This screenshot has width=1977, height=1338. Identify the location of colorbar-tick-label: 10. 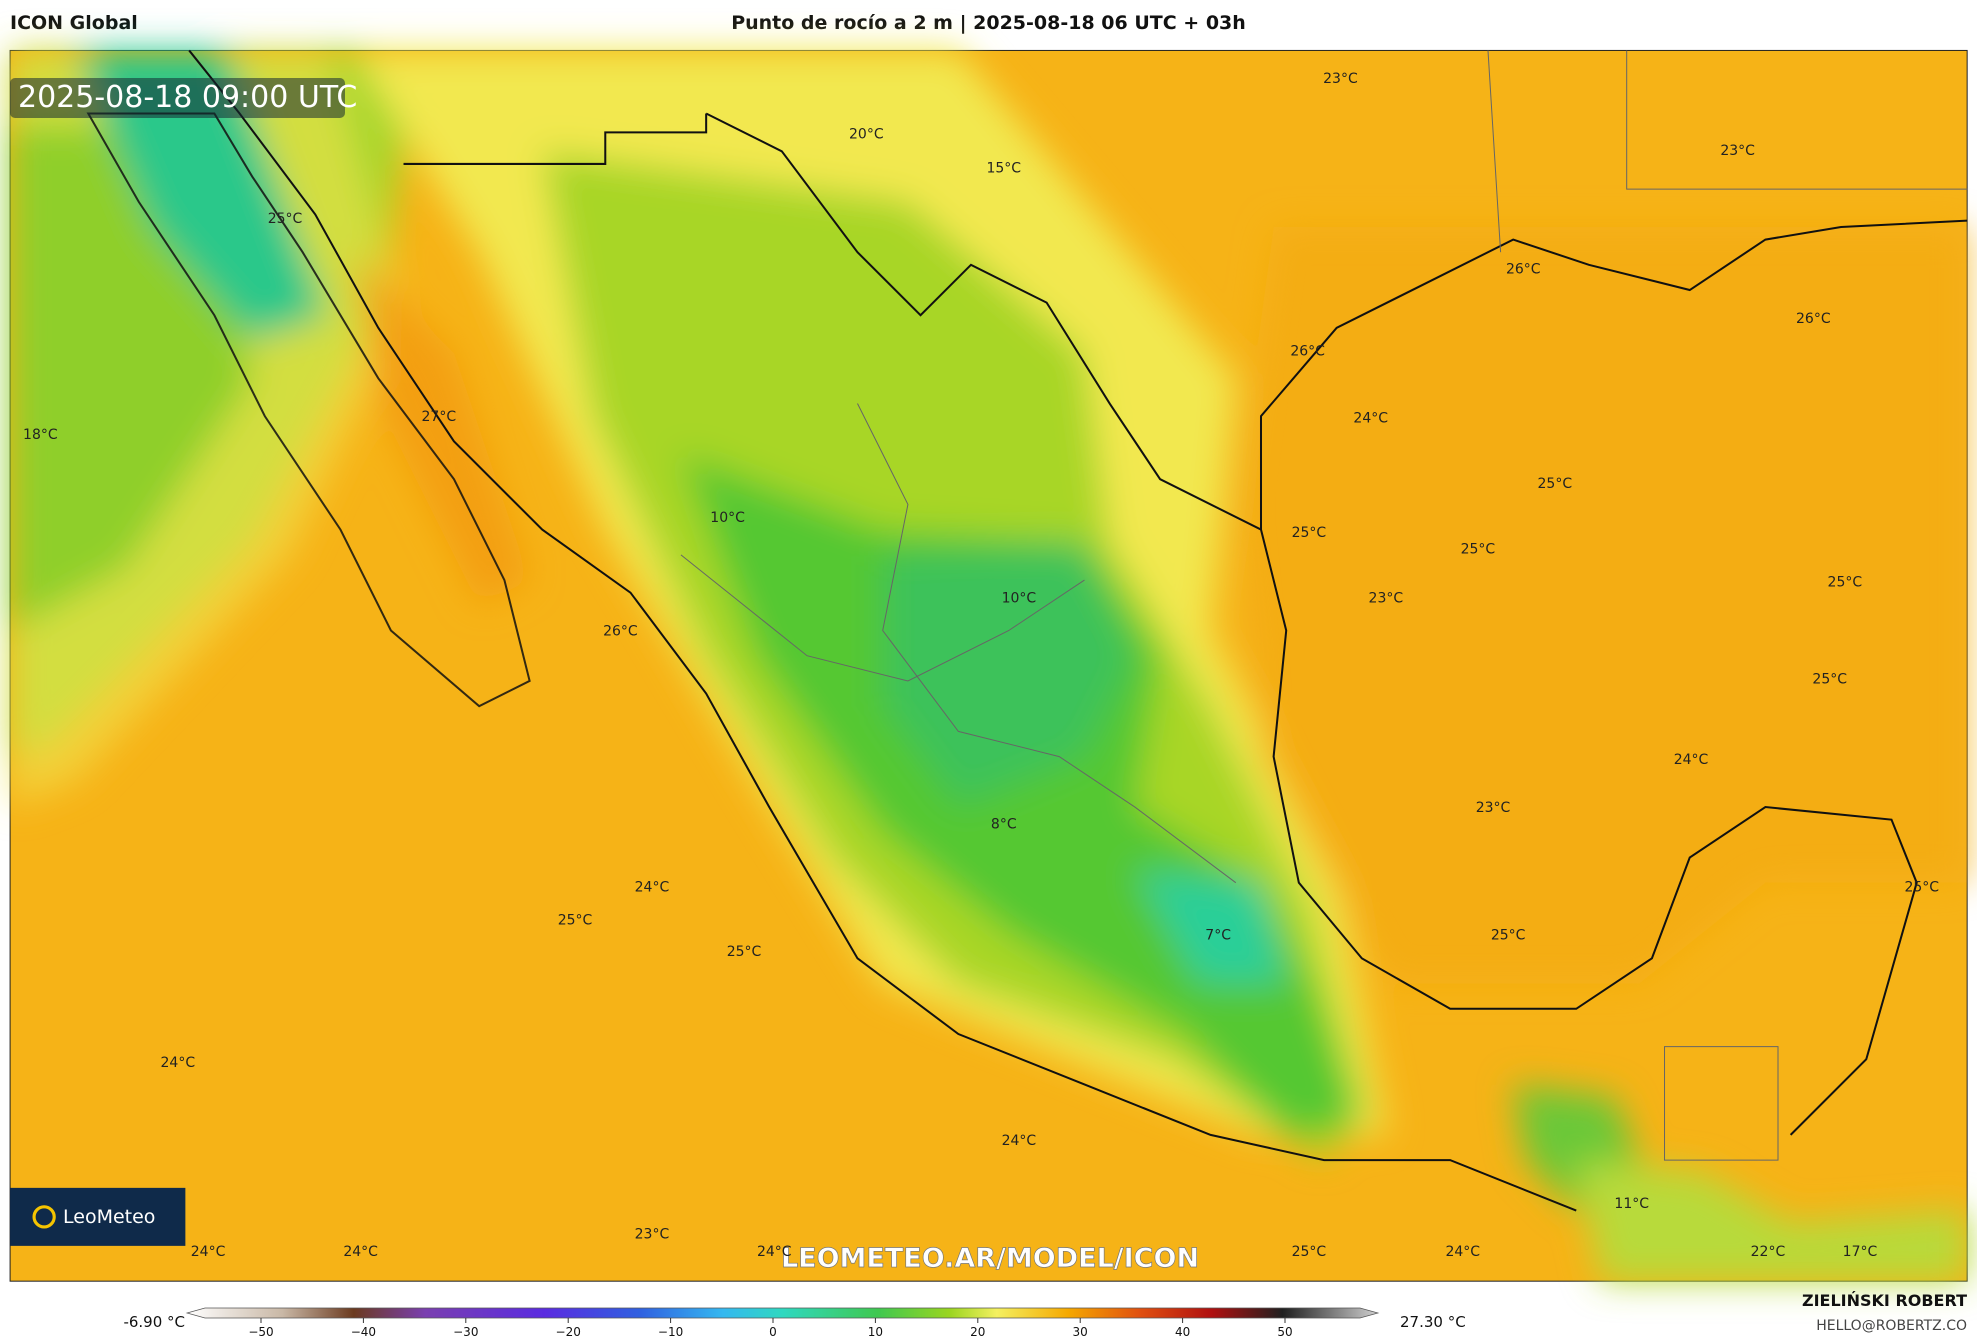
(875, 1331).